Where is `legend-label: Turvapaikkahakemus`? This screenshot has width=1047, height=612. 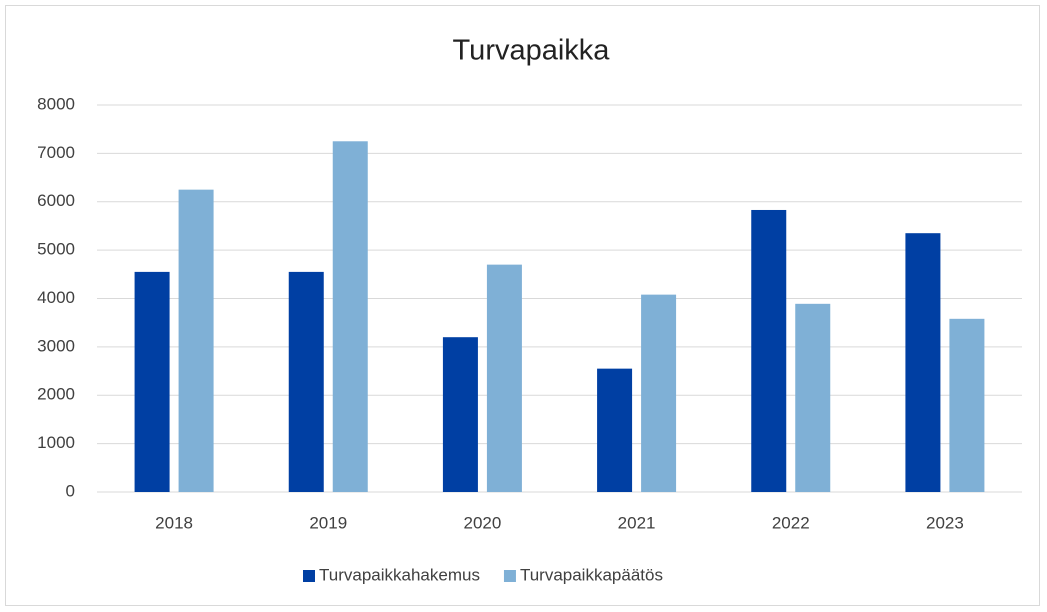 legend-label: Turvapaikkahakemus is located at coordinates (399, 574).